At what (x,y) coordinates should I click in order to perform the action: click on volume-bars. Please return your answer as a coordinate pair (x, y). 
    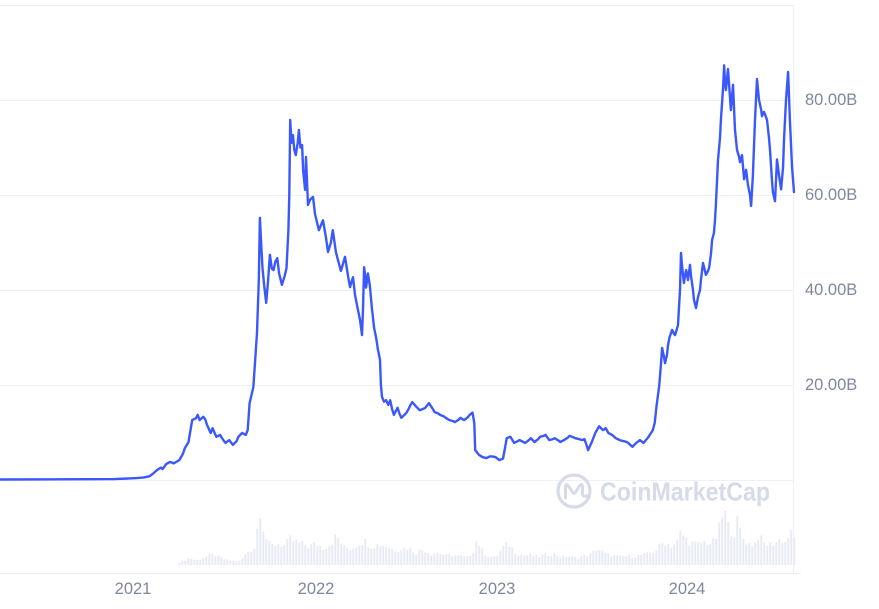
    Looking at the image, I should click on (487, 538).